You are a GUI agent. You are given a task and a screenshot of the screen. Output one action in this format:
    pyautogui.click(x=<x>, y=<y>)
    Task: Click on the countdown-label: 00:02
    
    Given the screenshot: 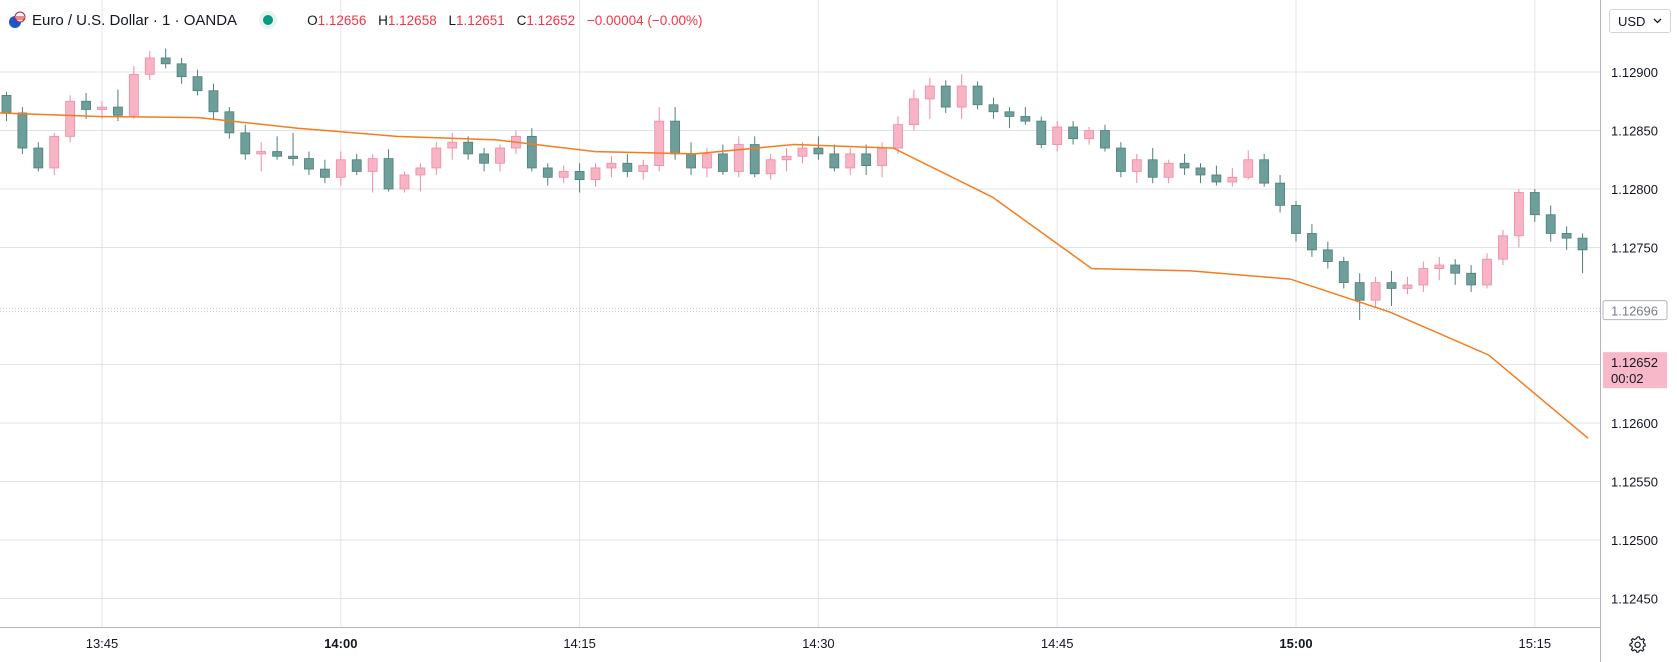 What is the action you would take?
    pyautogui.click(x=1627, y=378)
    